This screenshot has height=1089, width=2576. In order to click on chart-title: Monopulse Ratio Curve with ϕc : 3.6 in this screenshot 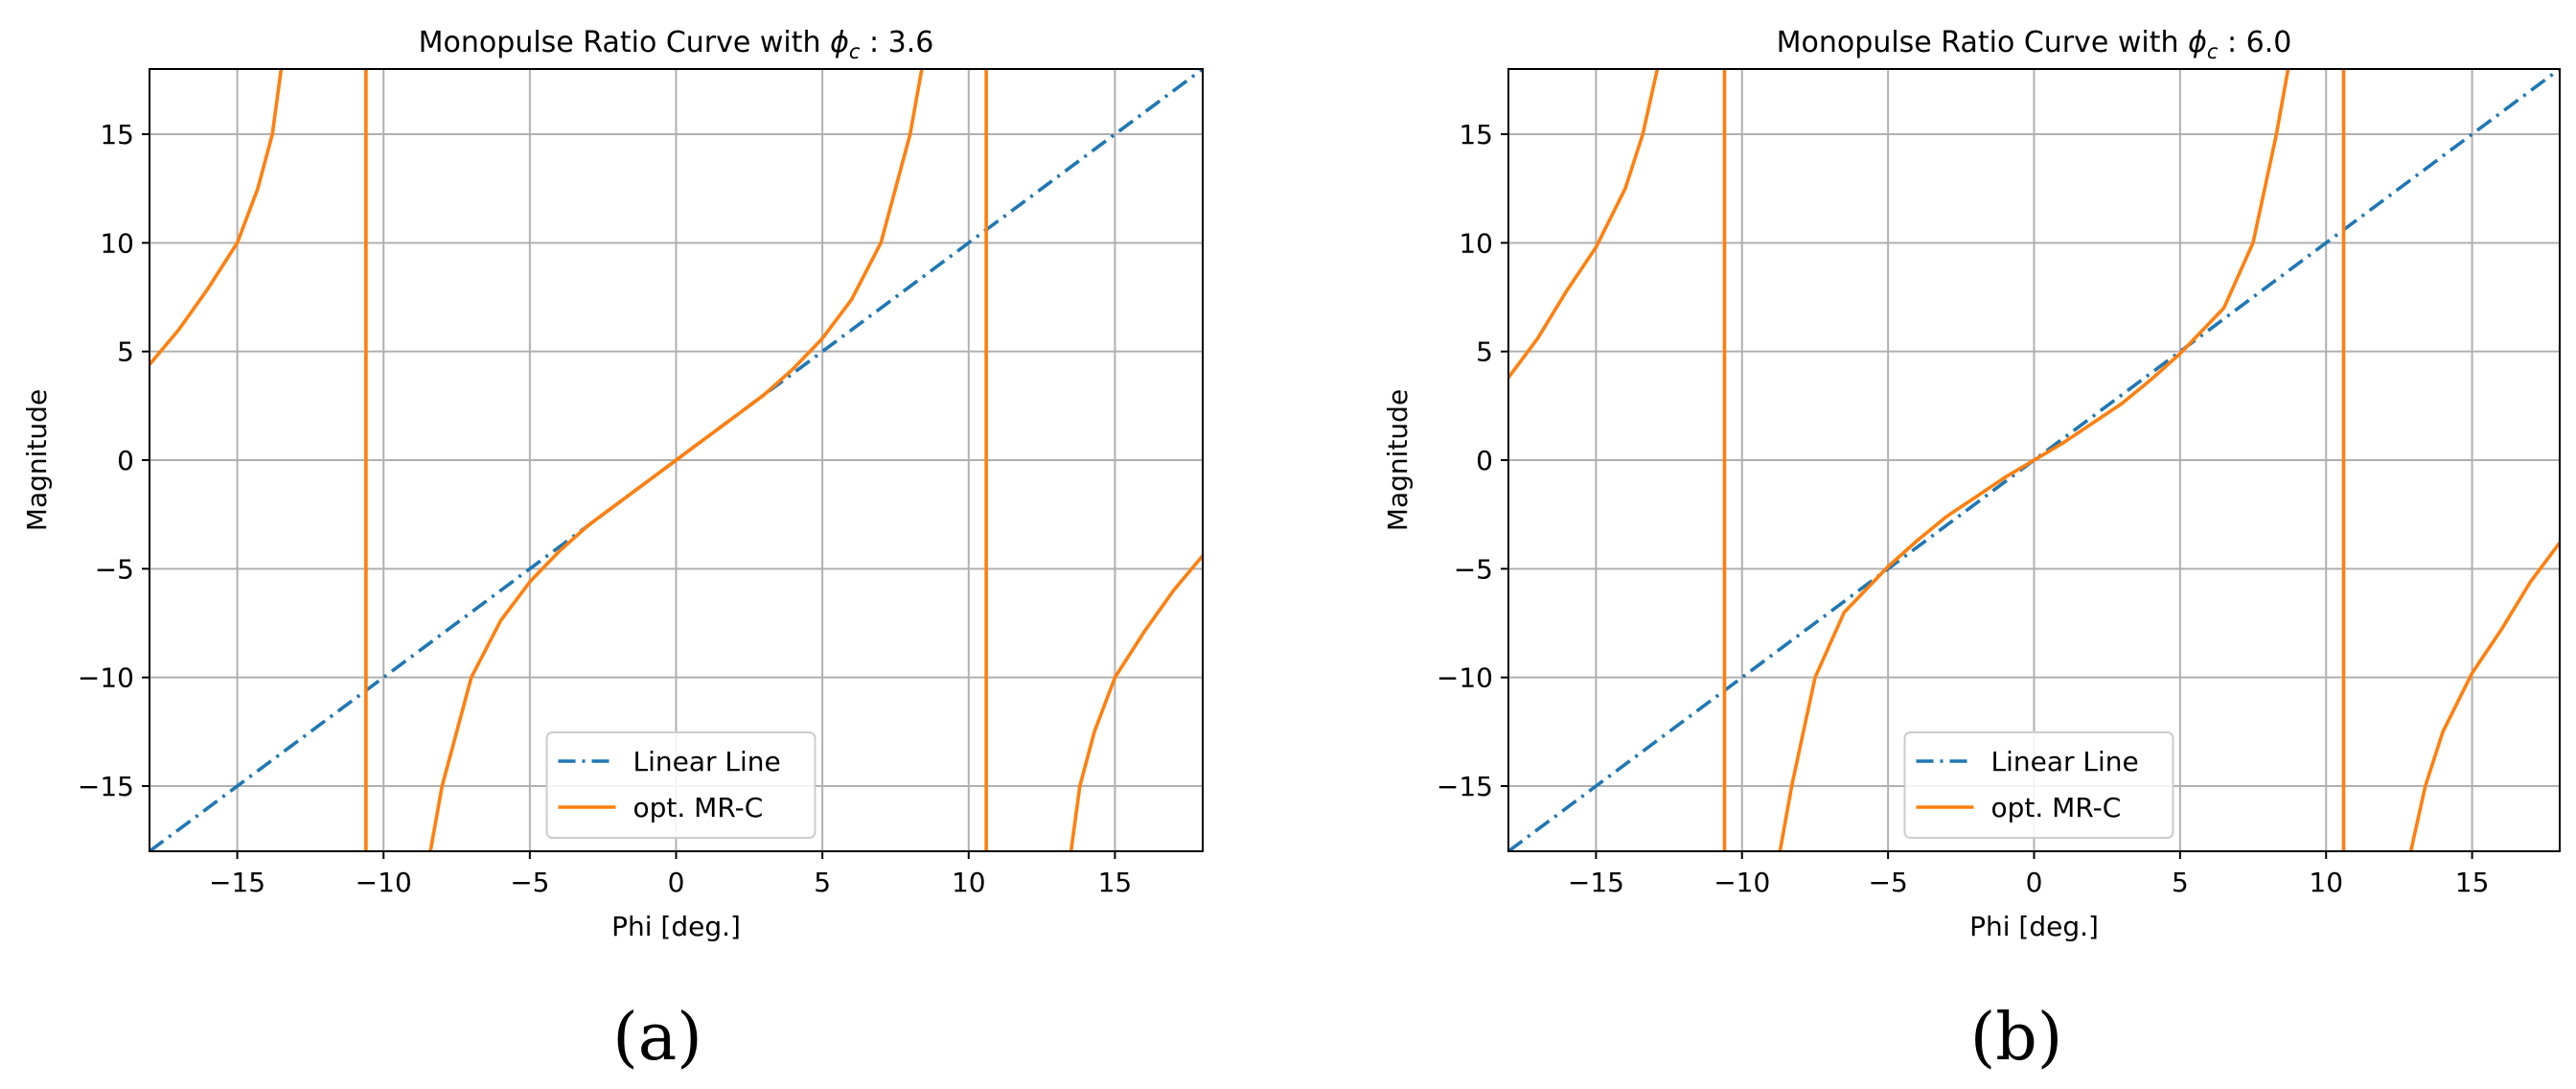, I will do `click(676, 44)`.